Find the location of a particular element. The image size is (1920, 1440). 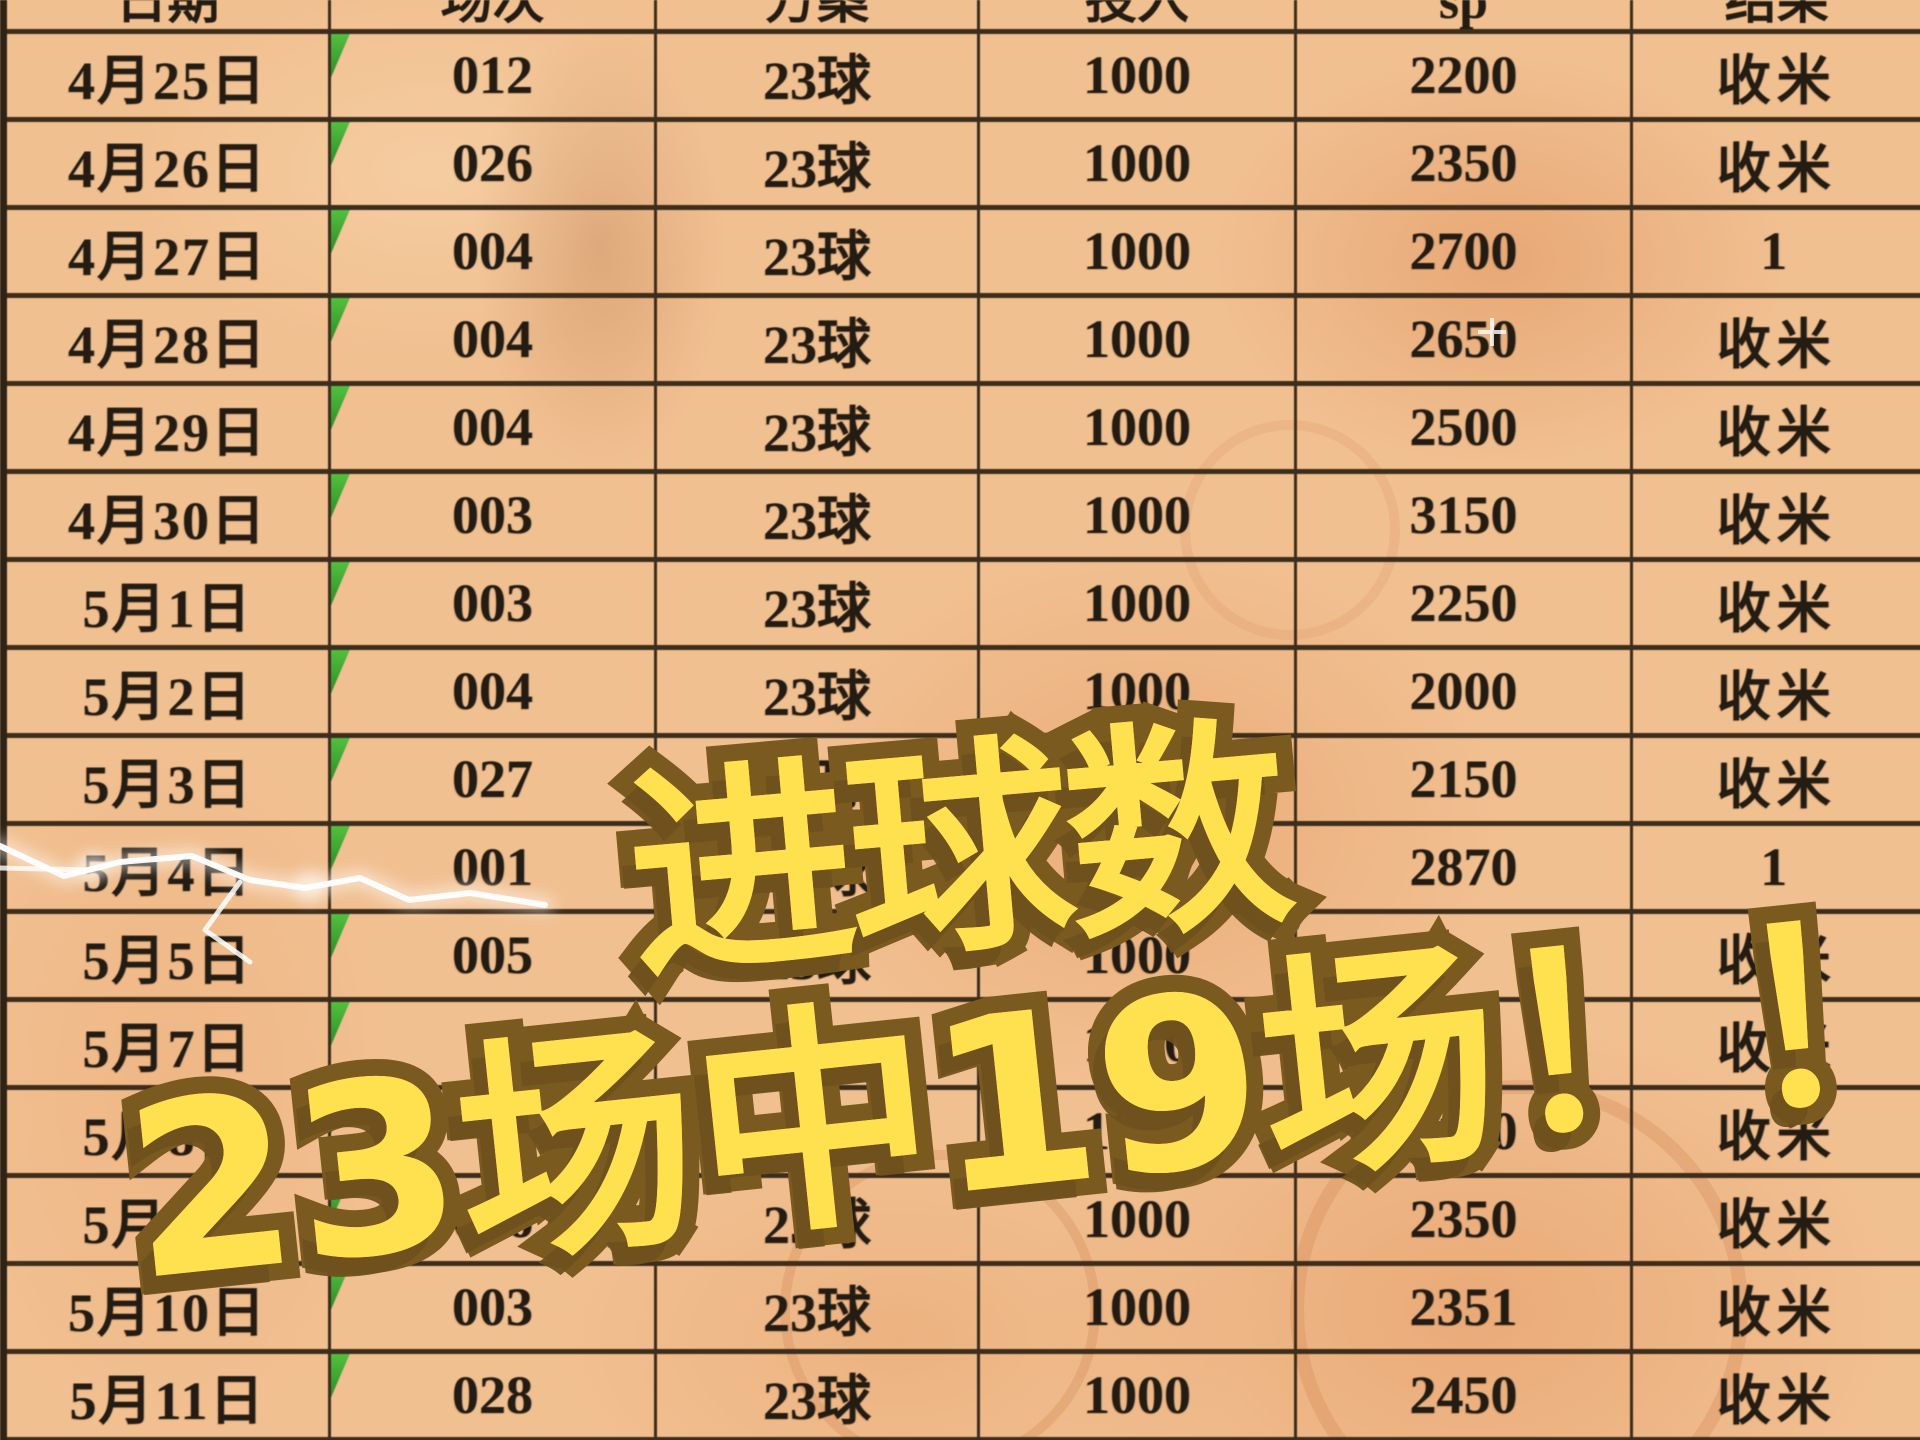

cell-date: 5月11日 is located at coordinates (166, 1394).